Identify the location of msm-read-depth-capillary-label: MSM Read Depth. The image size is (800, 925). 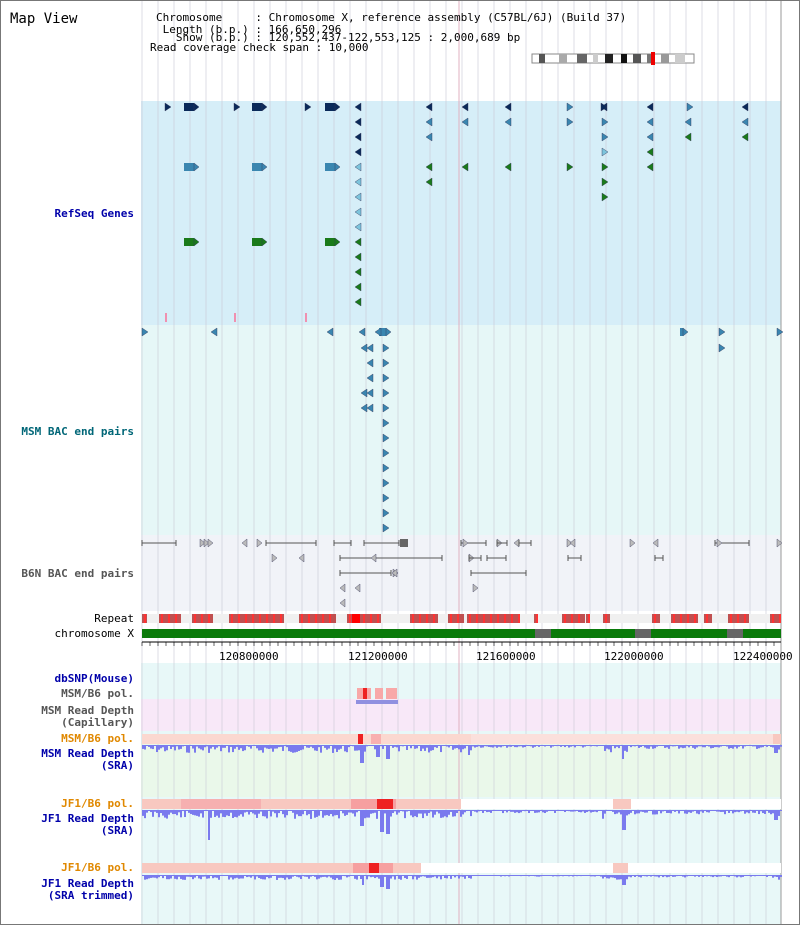
(87, 710).